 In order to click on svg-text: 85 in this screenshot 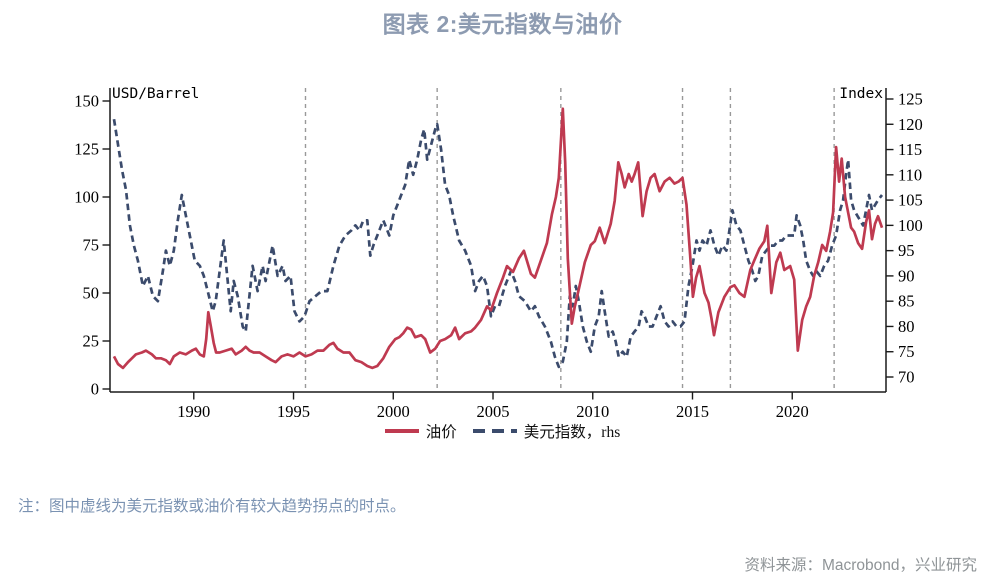, I will do `click(906, 301)`.